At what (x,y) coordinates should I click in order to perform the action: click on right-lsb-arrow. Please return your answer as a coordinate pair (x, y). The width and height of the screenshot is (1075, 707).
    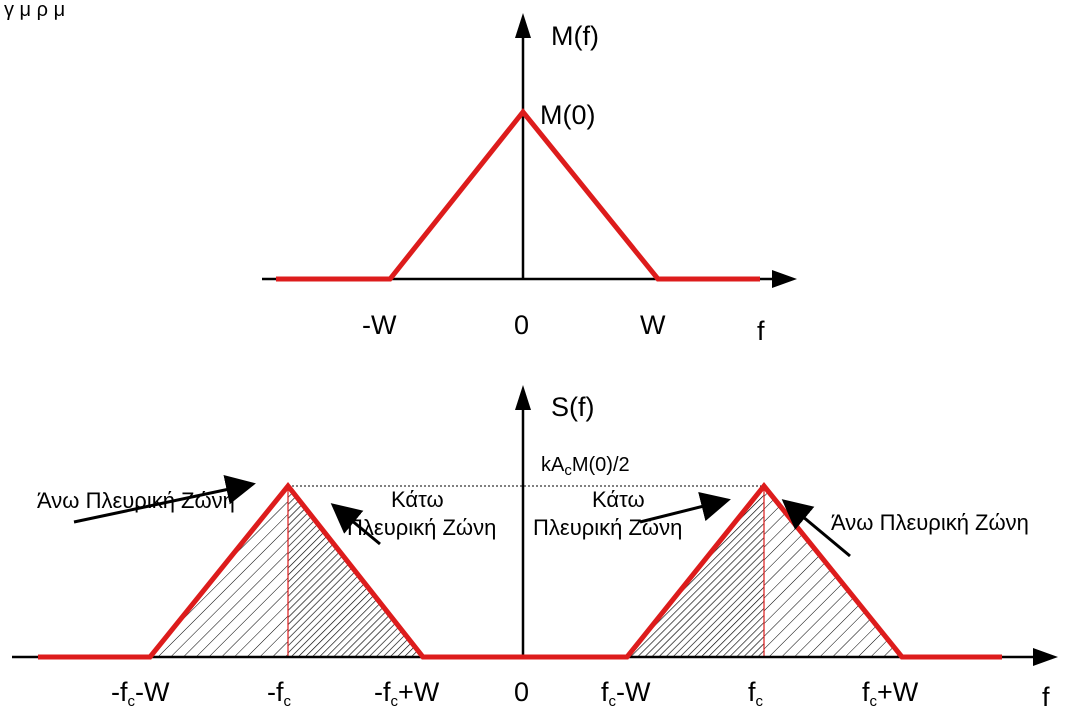
    Looking at the image, I should click on (685, 507).